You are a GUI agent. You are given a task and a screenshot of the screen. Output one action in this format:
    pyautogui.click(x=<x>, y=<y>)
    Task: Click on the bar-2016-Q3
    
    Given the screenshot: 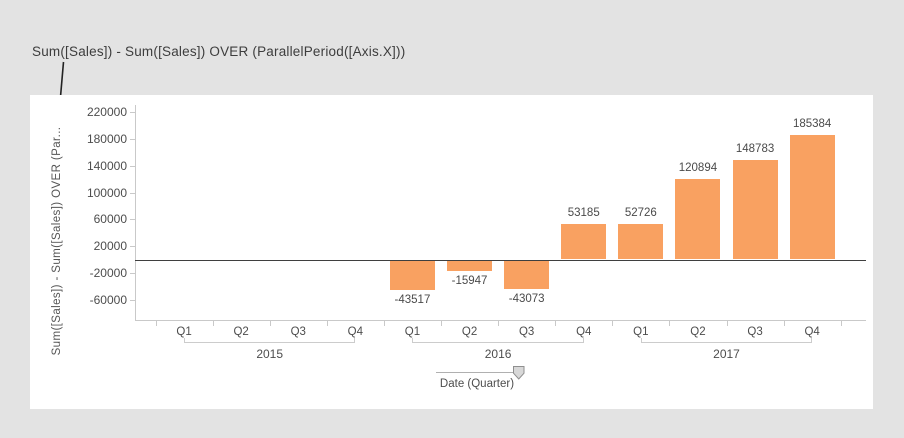 What is the action you would take?
    pyautogui.click(x=527, y=275)
    